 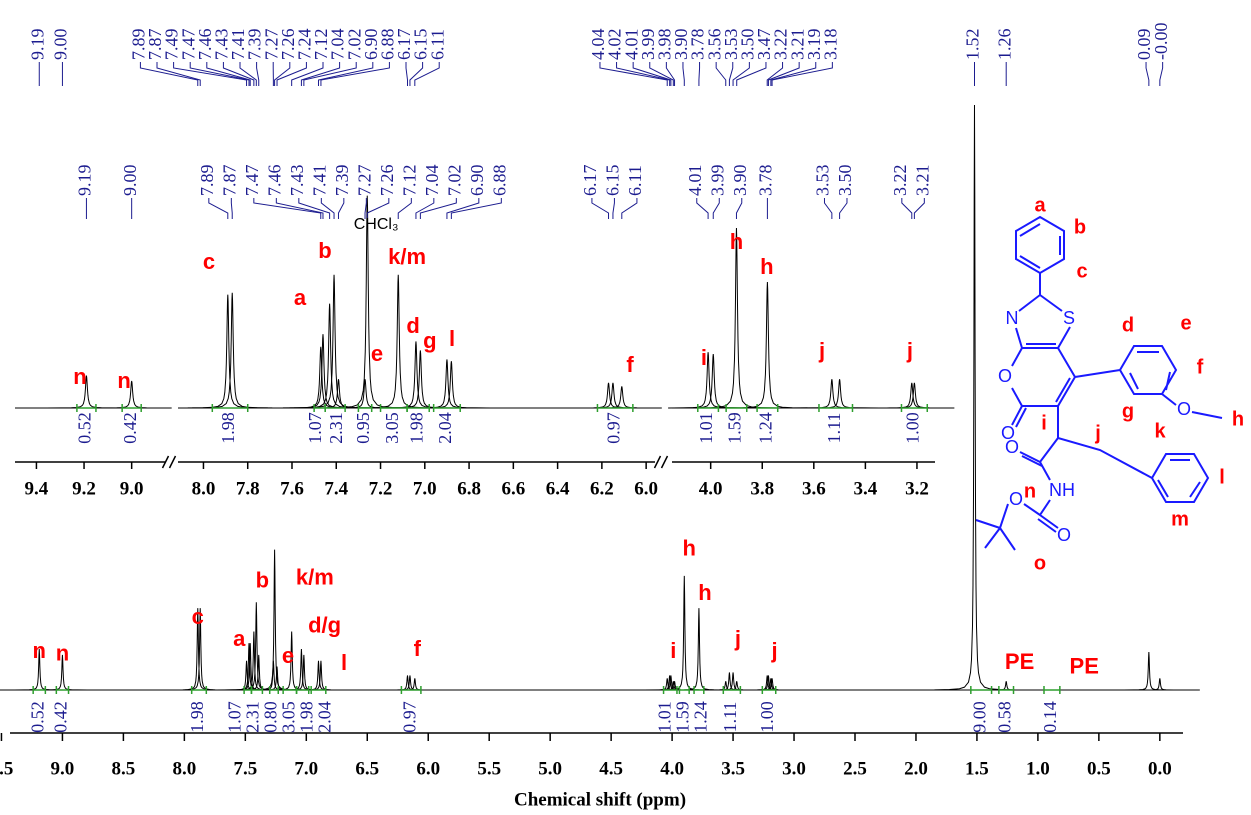 I want to click on integral-label: 1.01, so click(x=665, y=717).